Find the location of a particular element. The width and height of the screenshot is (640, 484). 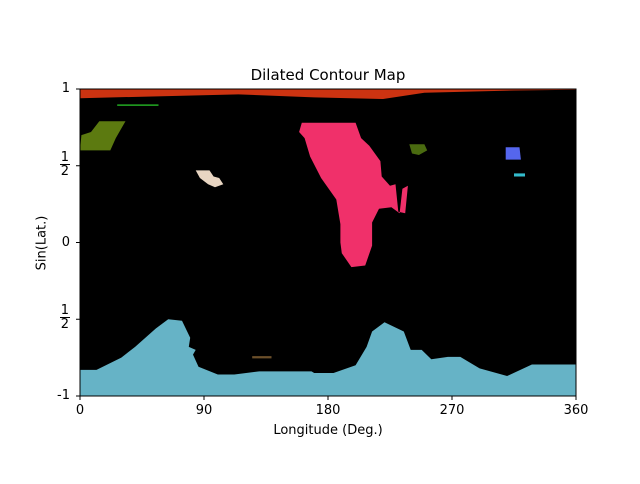

x-tick-label: 360 is located at coordinates (576, 410).